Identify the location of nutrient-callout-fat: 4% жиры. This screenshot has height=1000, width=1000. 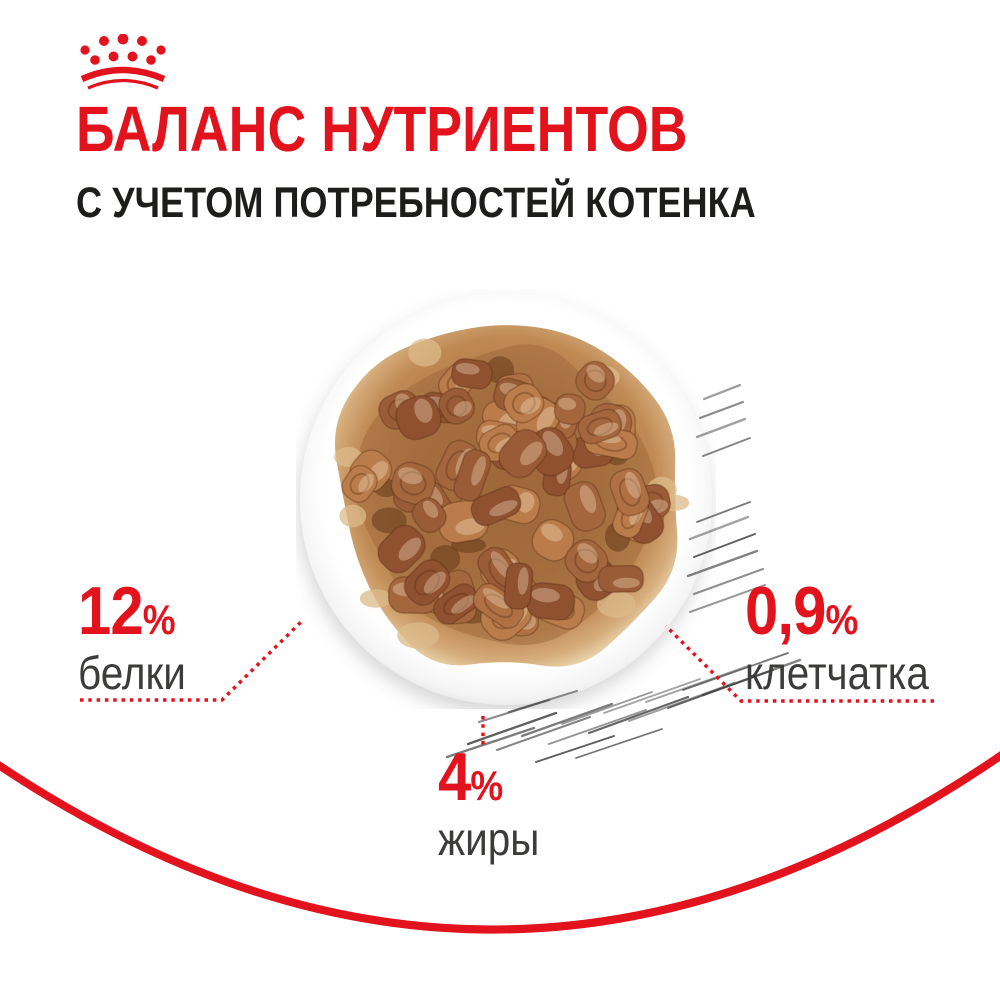
(488, 802).